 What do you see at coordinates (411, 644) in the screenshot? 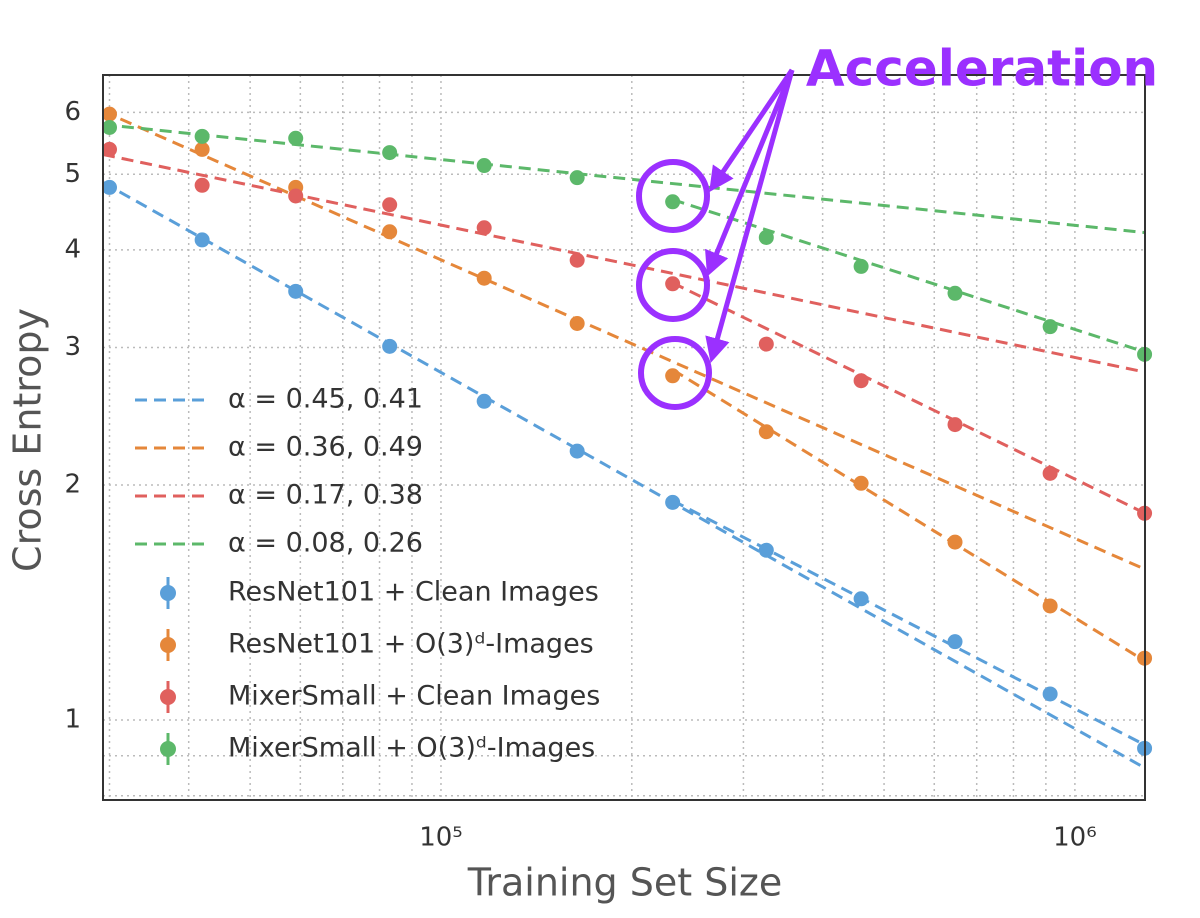
I see `legend-label: ResNet101 + O(3)ᵈ-Images` at bounding box center [411, 644].